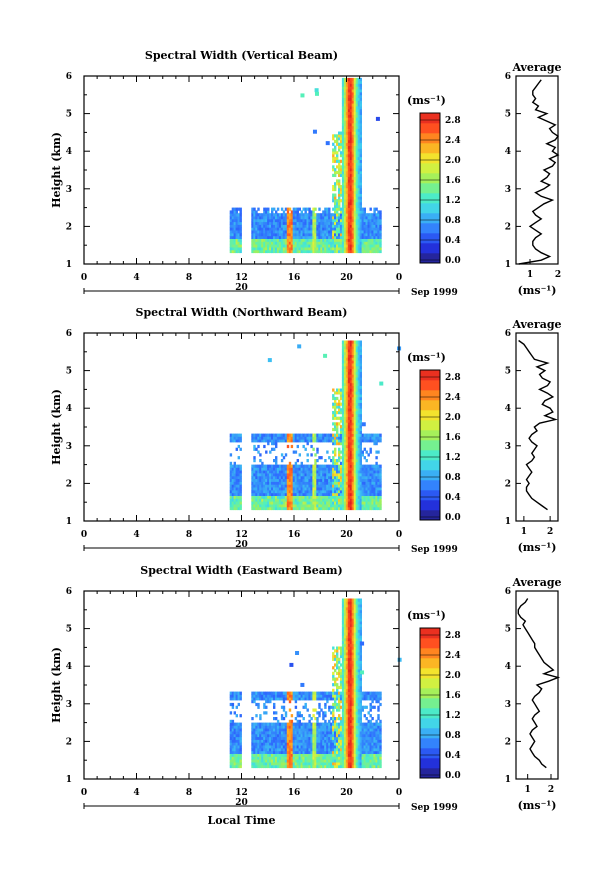 Image resolution: width=611 pixels, height=875 pixels. What do you see at coordinates (315, 683) in the screenshot?
I see `heatmap-cells` at bounding box center [315, 683].